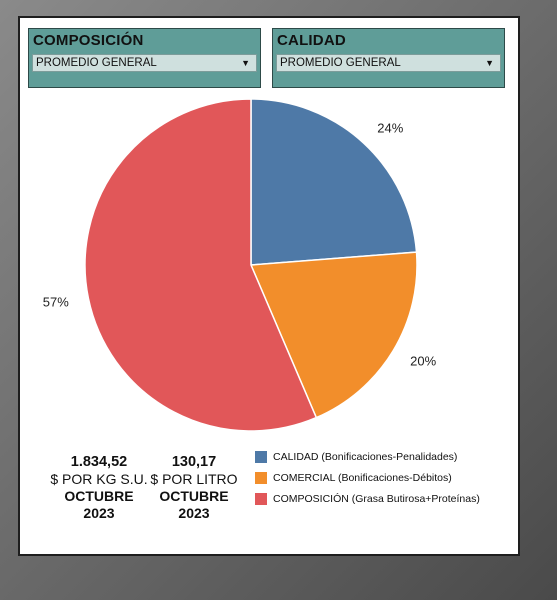 The height and width of the screenshot is (600, 557). What do you see at coordinates (376, 498) in the screenshot?
I see `legend-label: COMPOSICIÓN (Grasa Butirosa+Proteínas)` at bounding box center [376, 498].